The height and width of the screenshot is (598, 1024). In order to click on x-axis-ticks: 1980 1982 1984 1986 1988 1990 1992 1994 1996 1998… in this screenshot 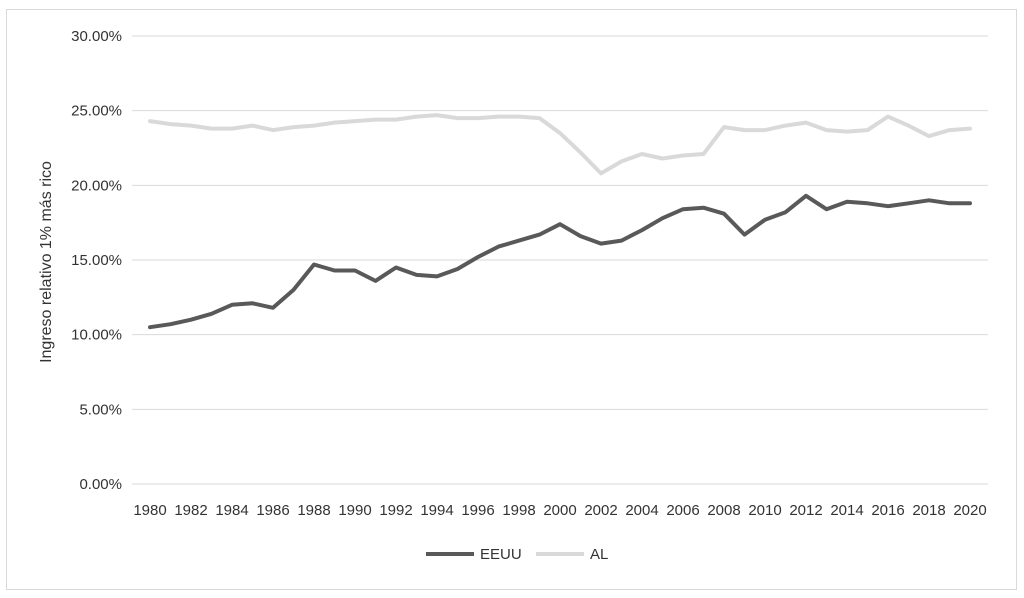, I will do `click(559, 510)`.